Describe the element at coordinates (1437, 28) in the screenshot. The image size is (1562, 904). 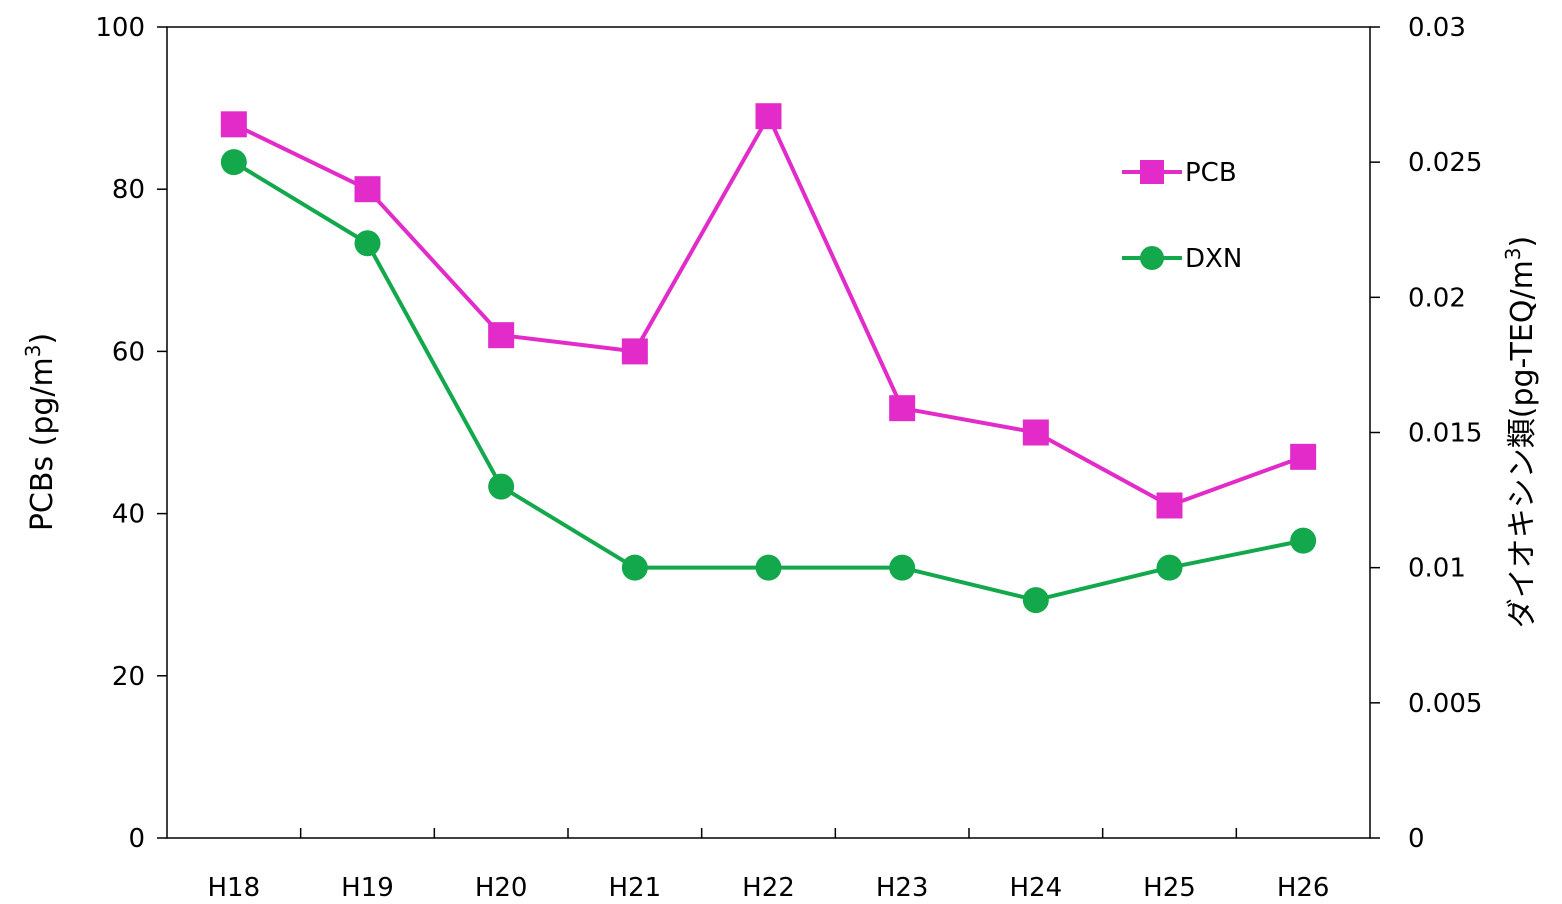
I see `right-tick-label: 0.03` at that location.